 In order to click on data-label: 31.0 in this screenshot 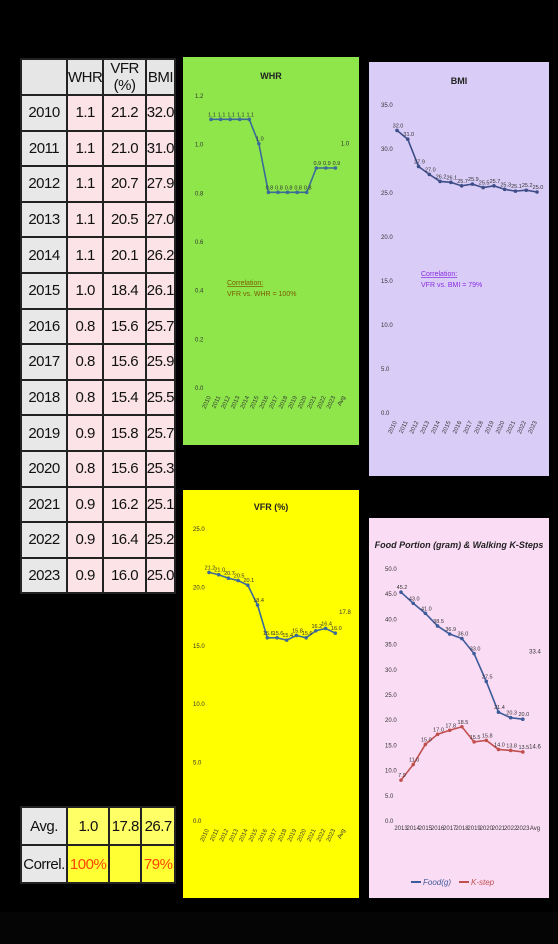, I will do `click(408, 135)`.